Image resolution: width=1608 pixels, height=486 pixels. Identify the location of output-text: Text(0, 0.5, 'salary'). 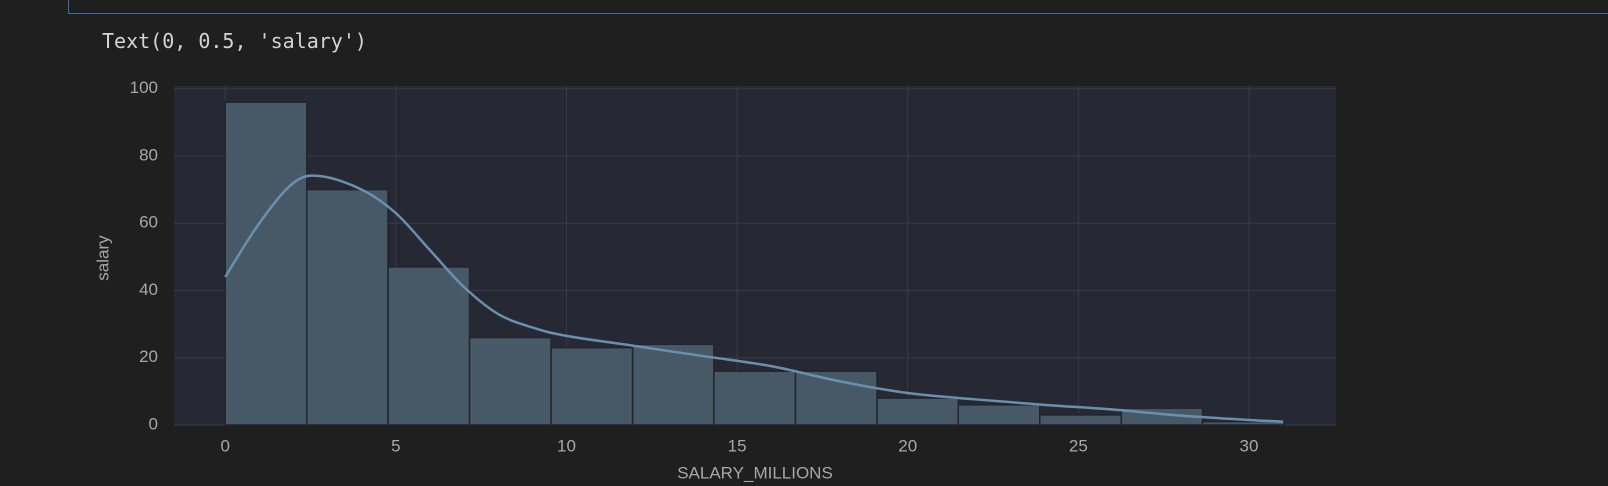
(234, 41).